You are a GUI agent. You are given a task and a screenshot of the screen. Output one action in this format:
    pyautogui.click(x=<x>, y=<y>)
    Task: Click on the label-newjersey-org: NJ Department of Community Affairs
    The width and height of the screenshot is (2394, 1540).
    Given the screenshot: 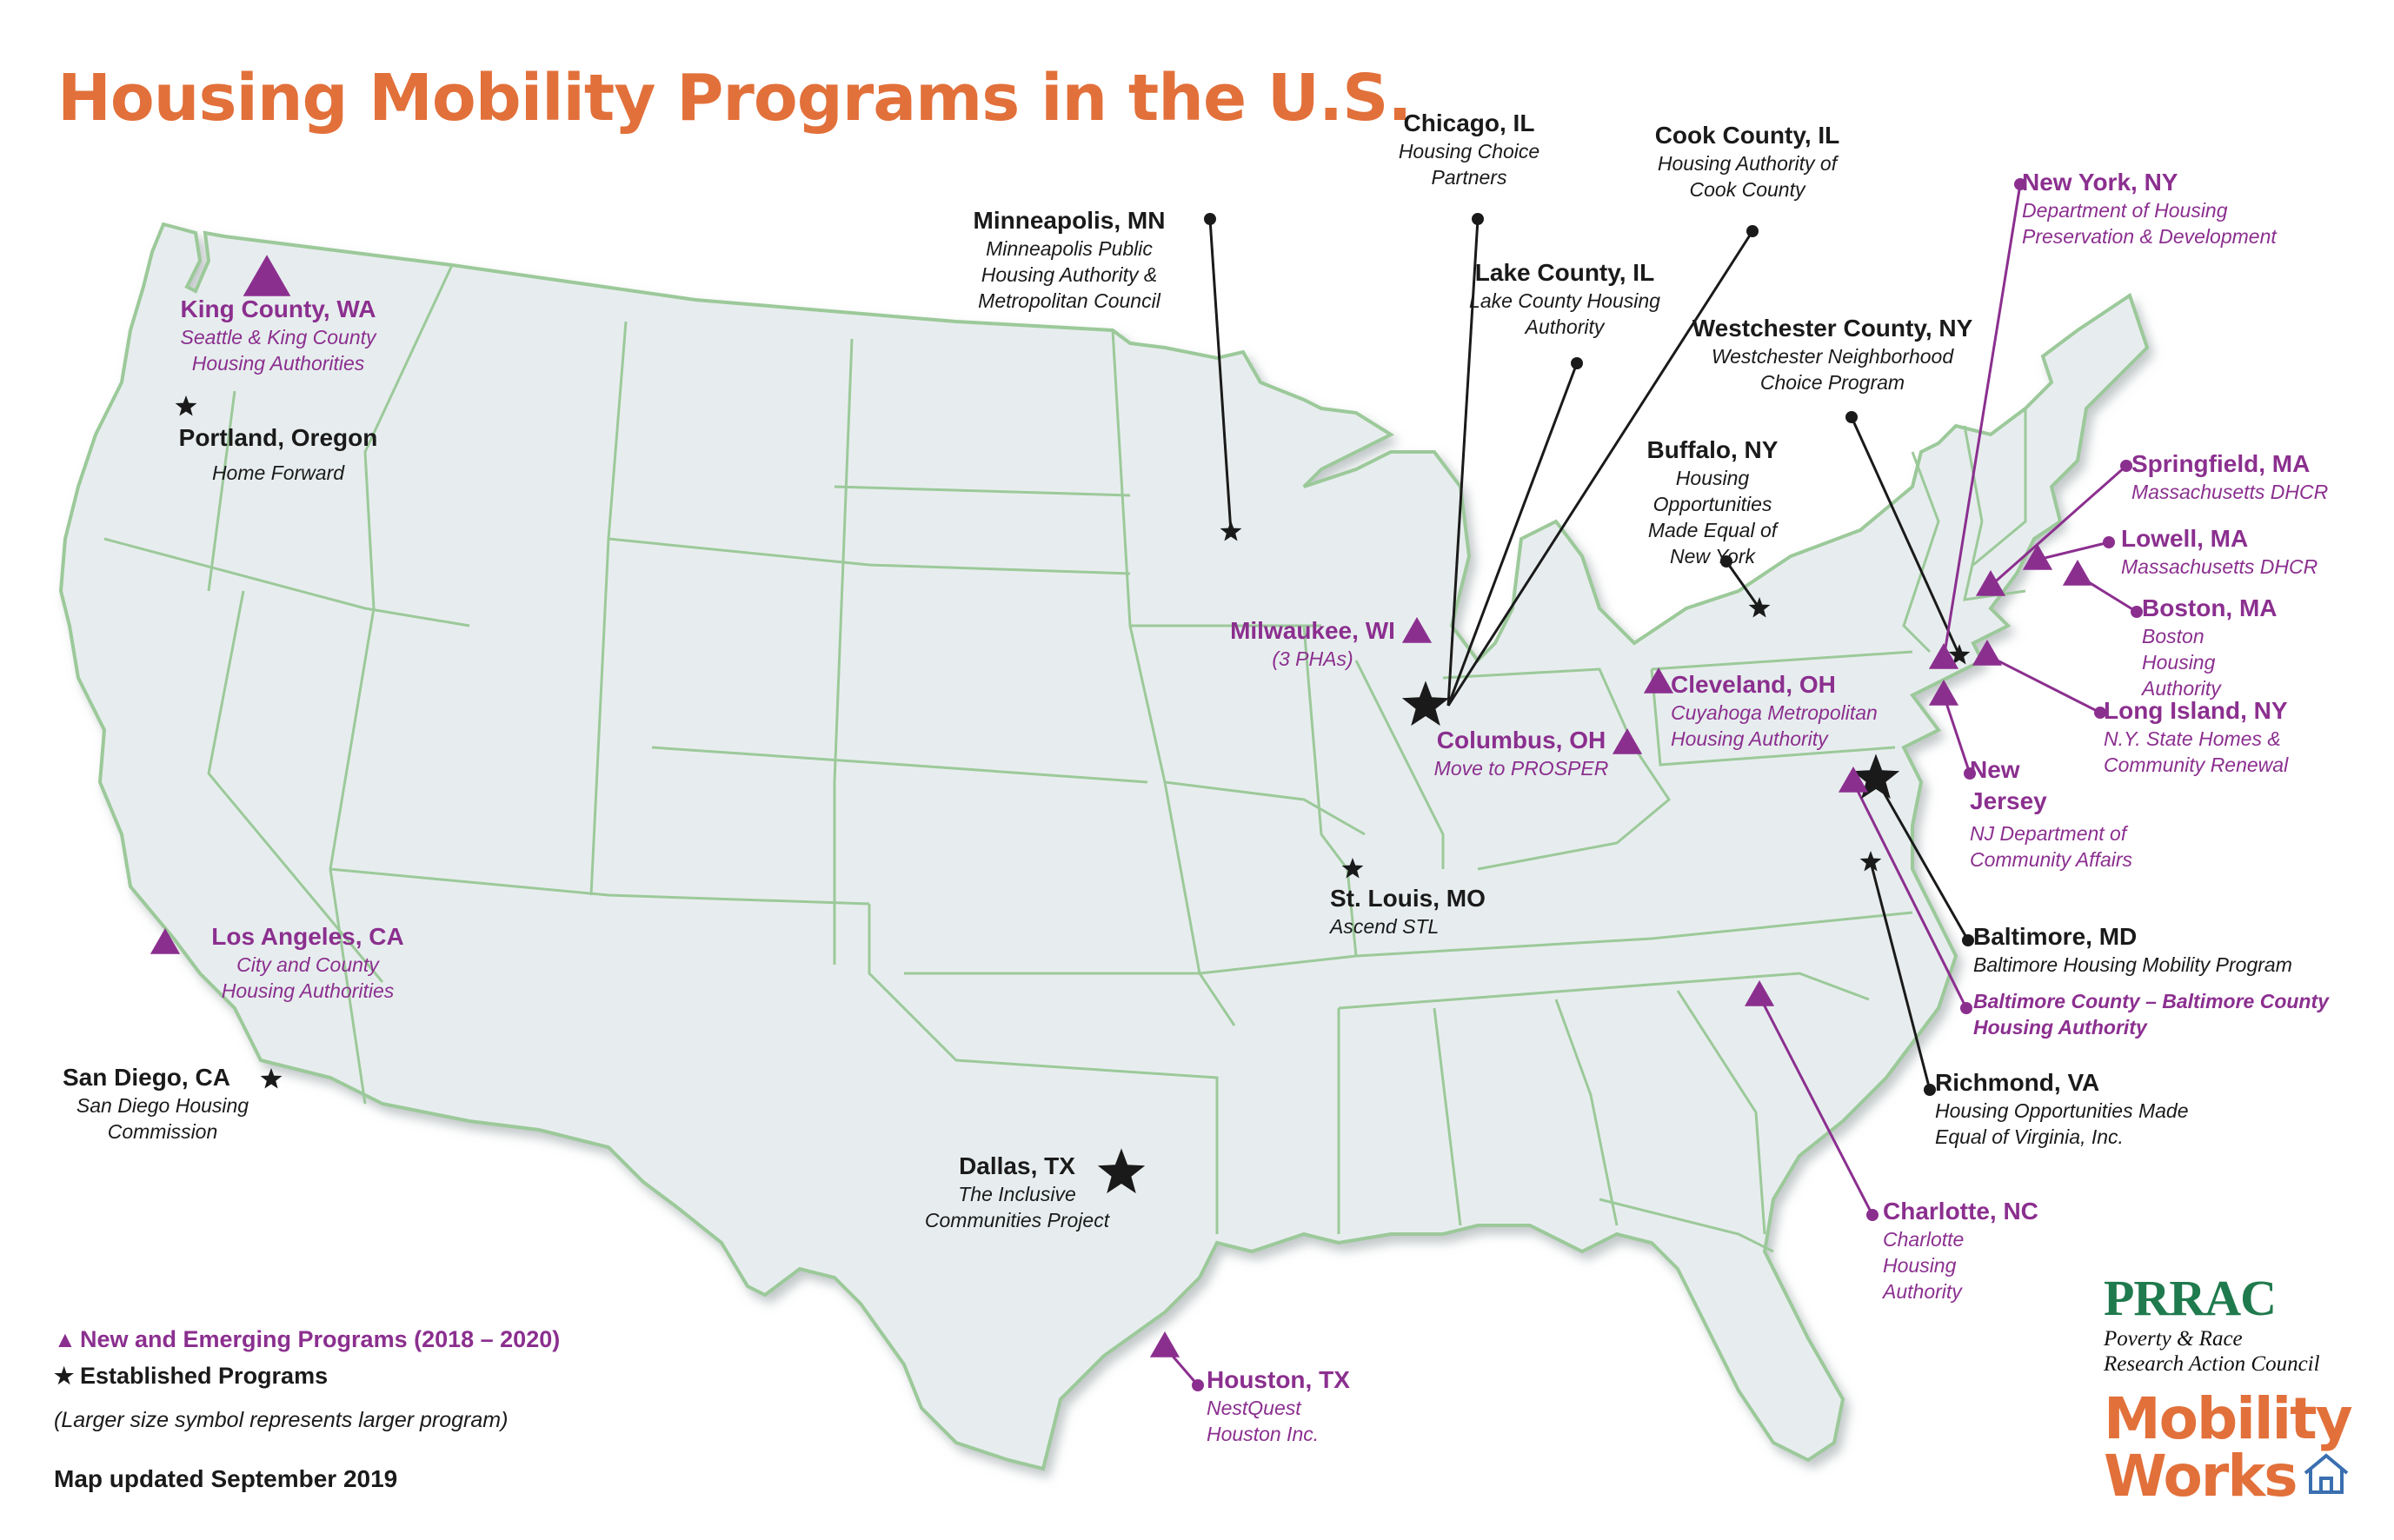 What is the action you would take?
    pyautogui.click(x=2051, y=846)
    